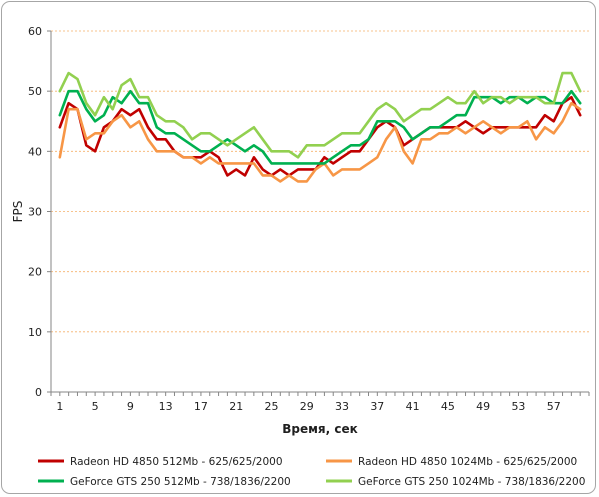 The width and height of the screenshot is (599, 497). I want to click on x-axis-title: Время, сек, so click(320, 429).